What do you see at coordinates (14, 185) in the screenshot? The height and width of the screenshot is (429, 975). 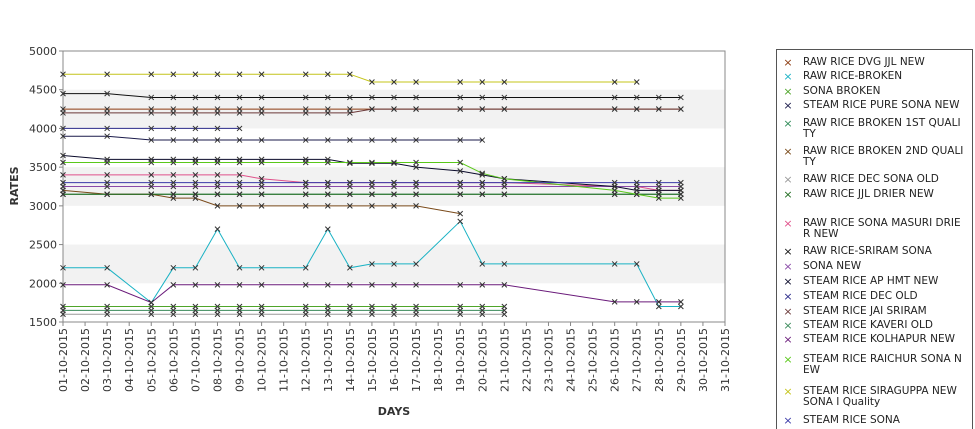 I see `y-axis-title: RATES` at bounding box center [14, 185].